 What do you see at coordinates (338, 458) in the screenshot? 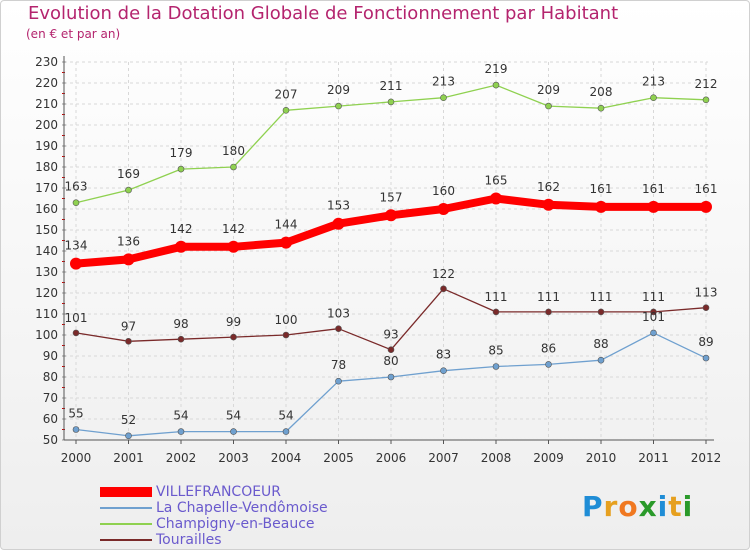
I see `x-tick-label: 2005` at bounding box center [338, 458].